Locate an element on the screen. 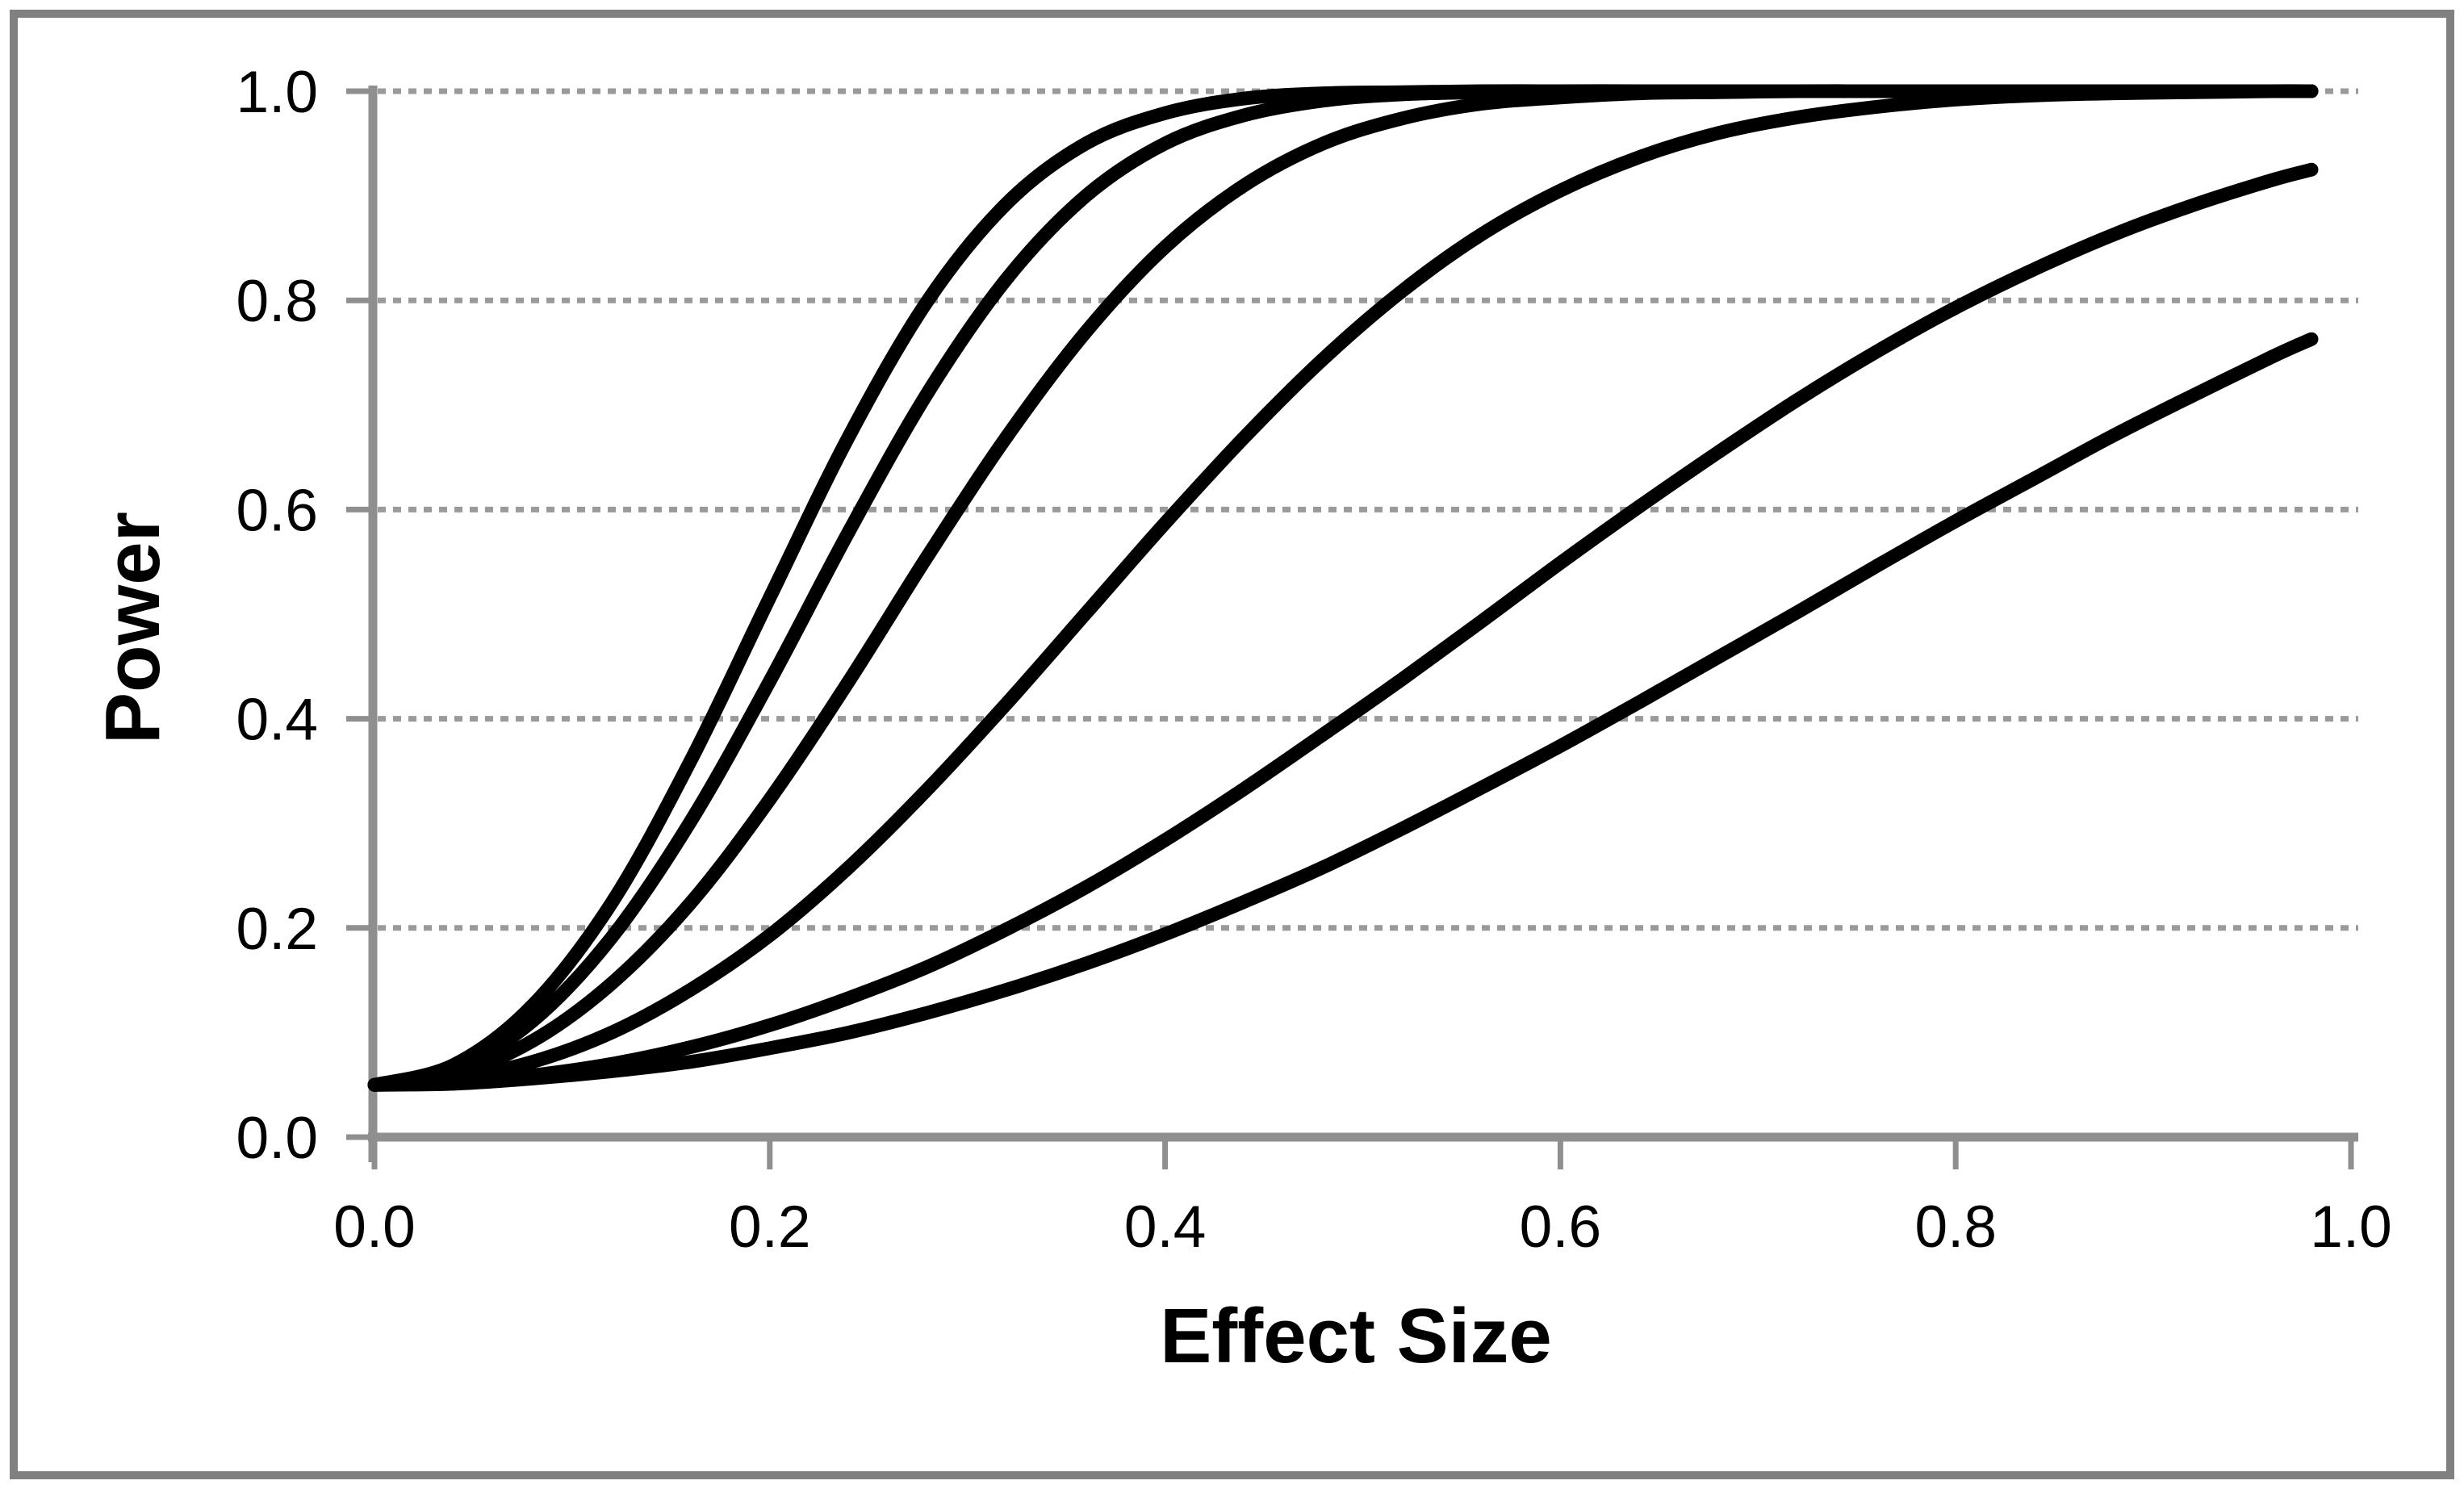 This screenshot has width=2464, height=1489. y-tick-label: 1.0 is located at coordinates (277, 92).